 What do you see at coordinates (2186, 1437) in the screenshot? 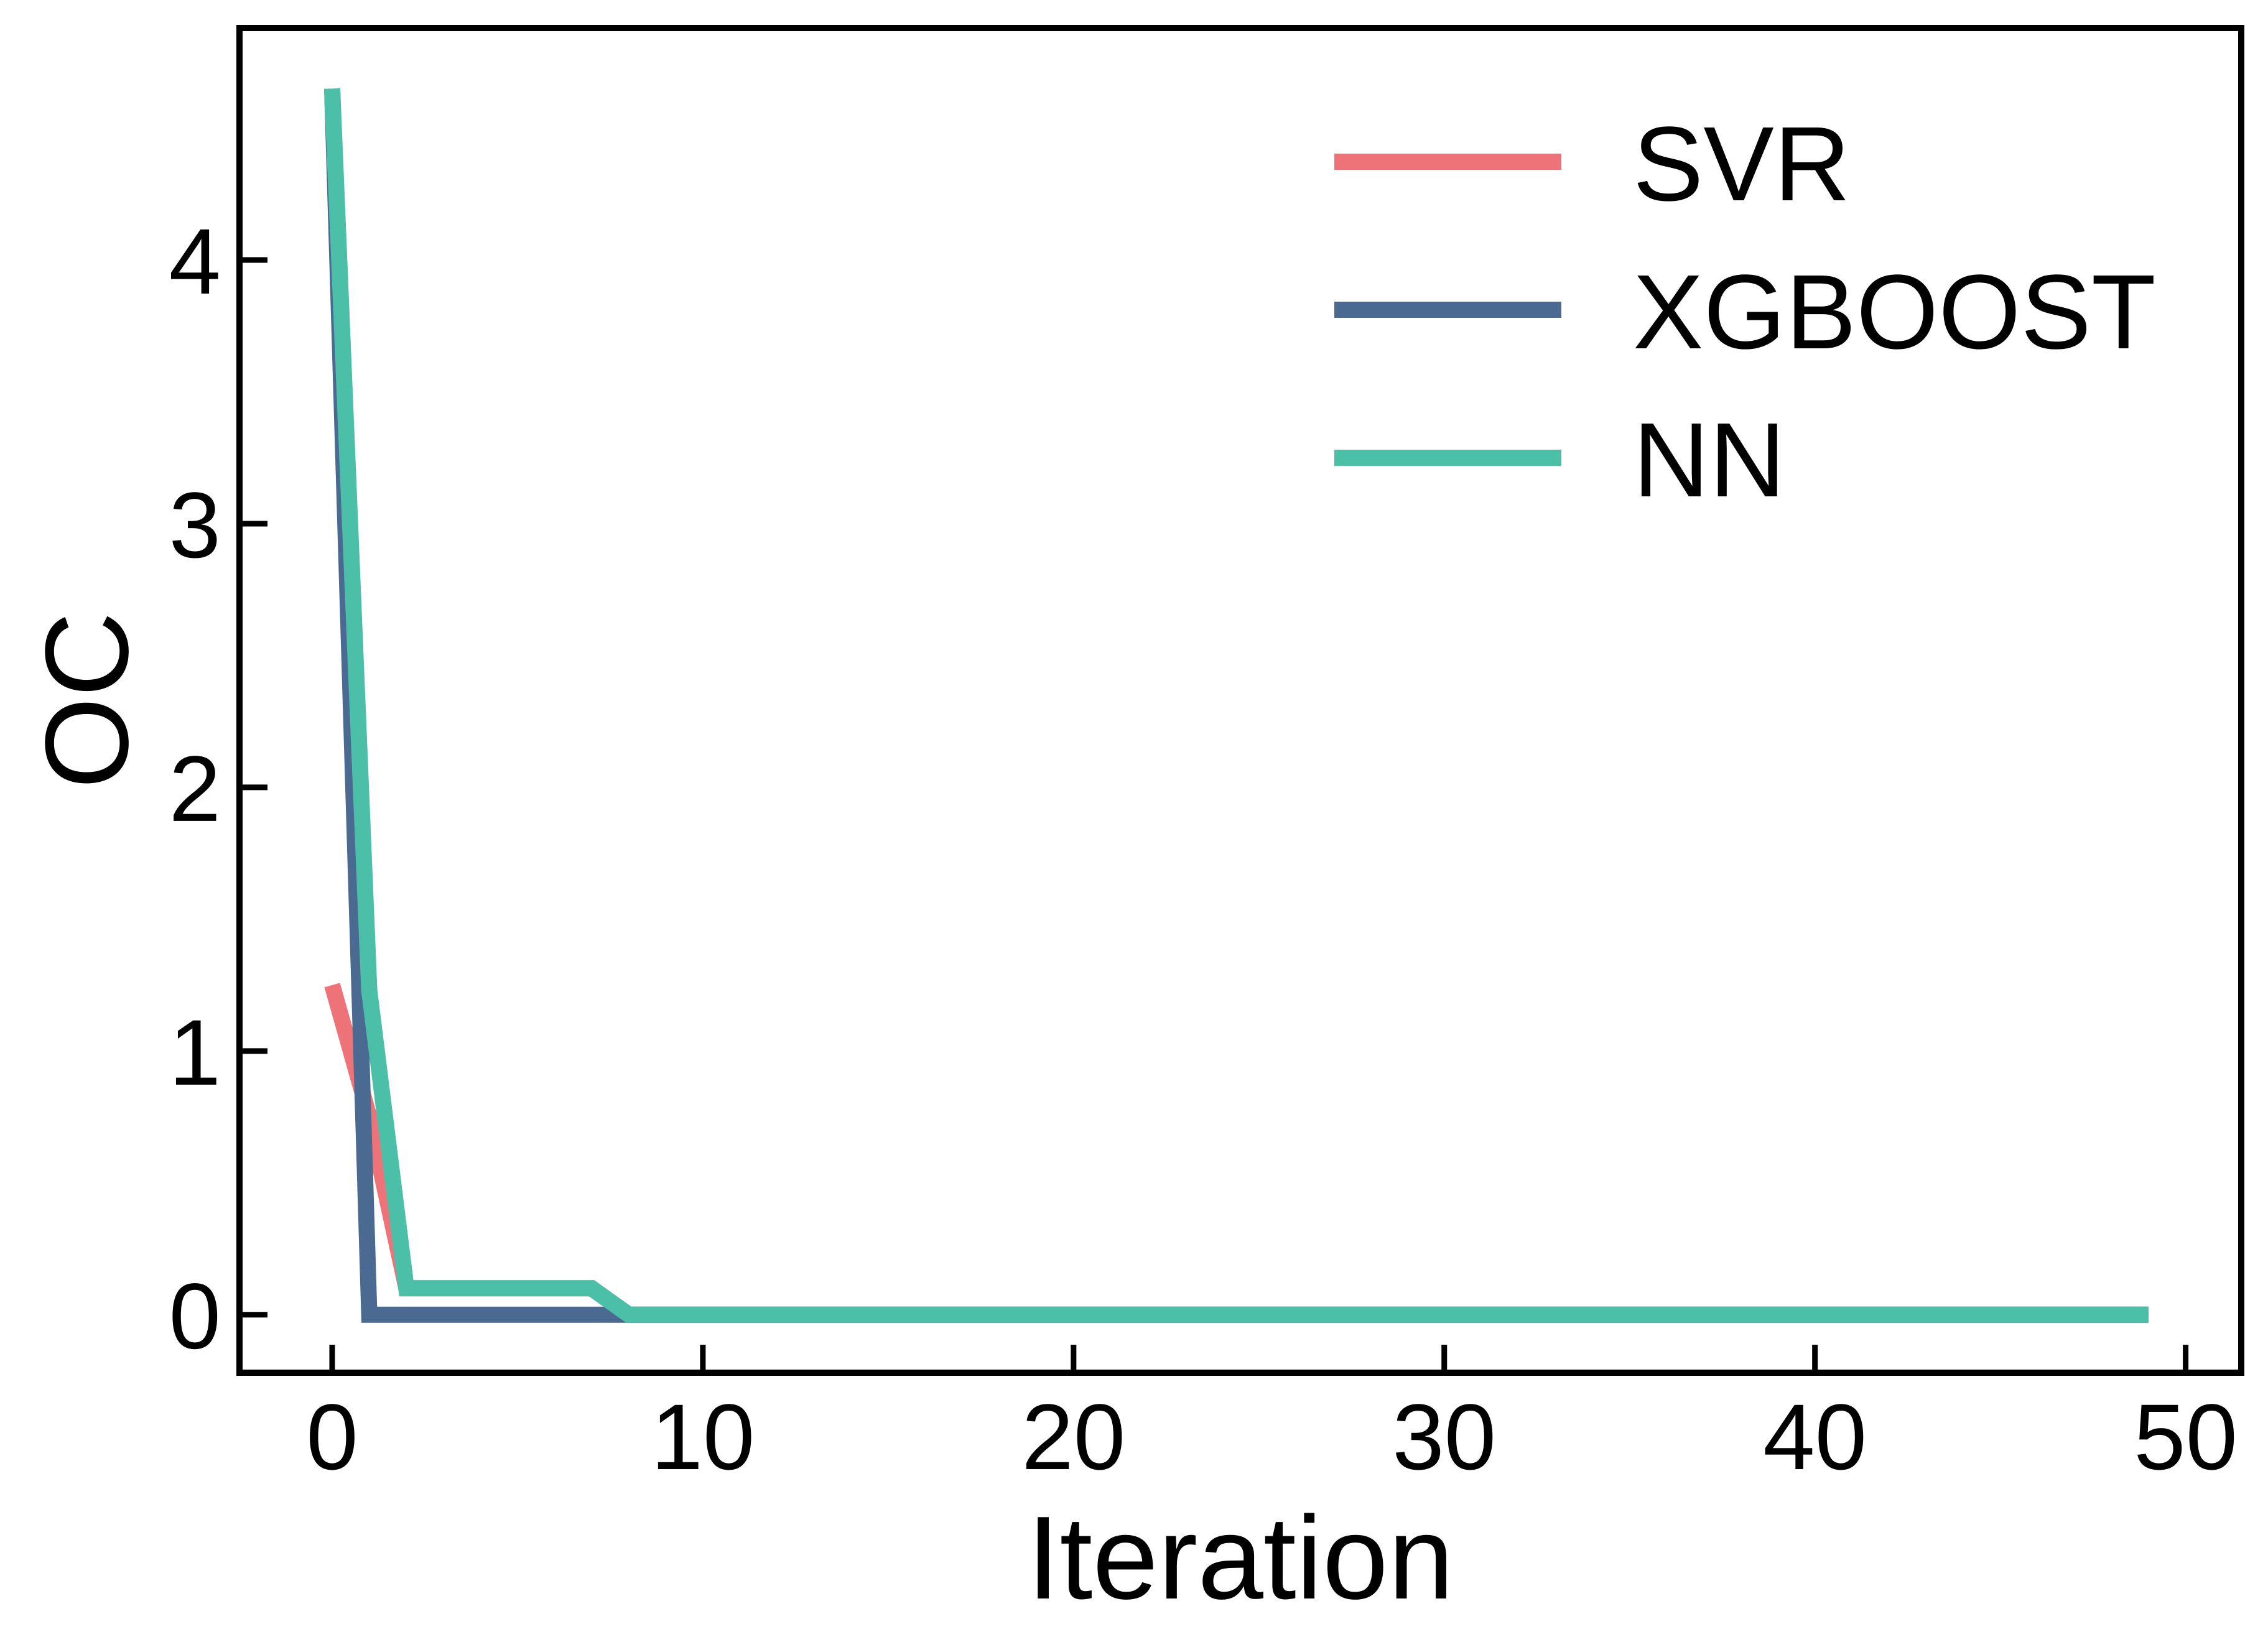
I see `x-tick-label: 50` at bounding box center [2186, 1437].